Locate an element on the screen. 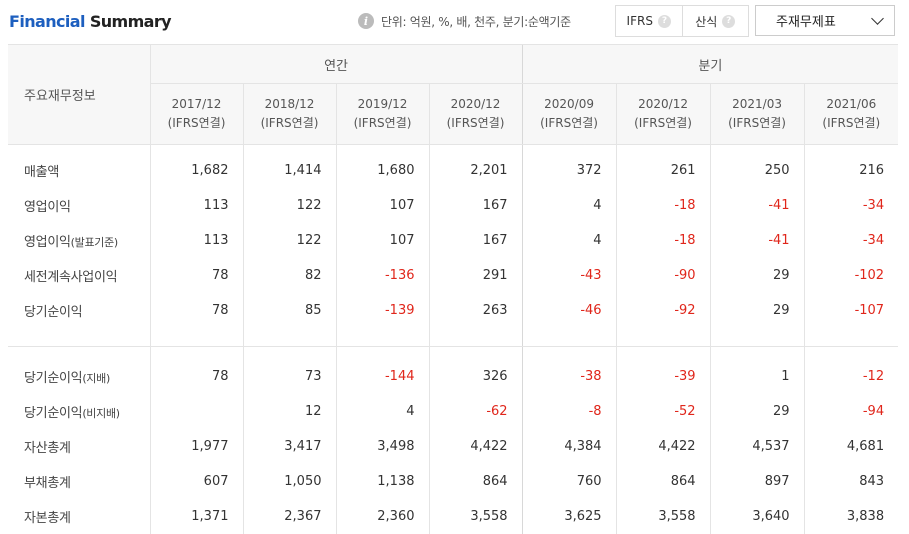 This screenshot has height=534, width=909. column-header: 2020/12 (IFRS연결) is located at coordinates (663, 114).